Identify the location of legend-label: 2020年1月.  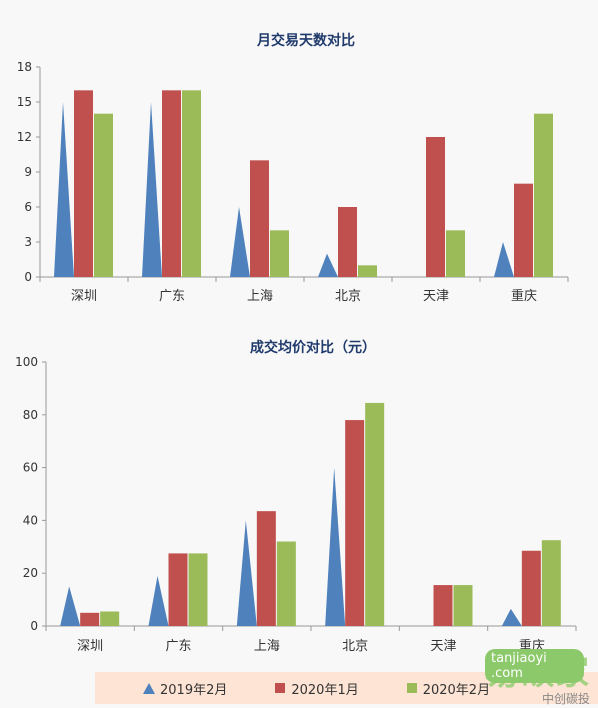
(325, 690).